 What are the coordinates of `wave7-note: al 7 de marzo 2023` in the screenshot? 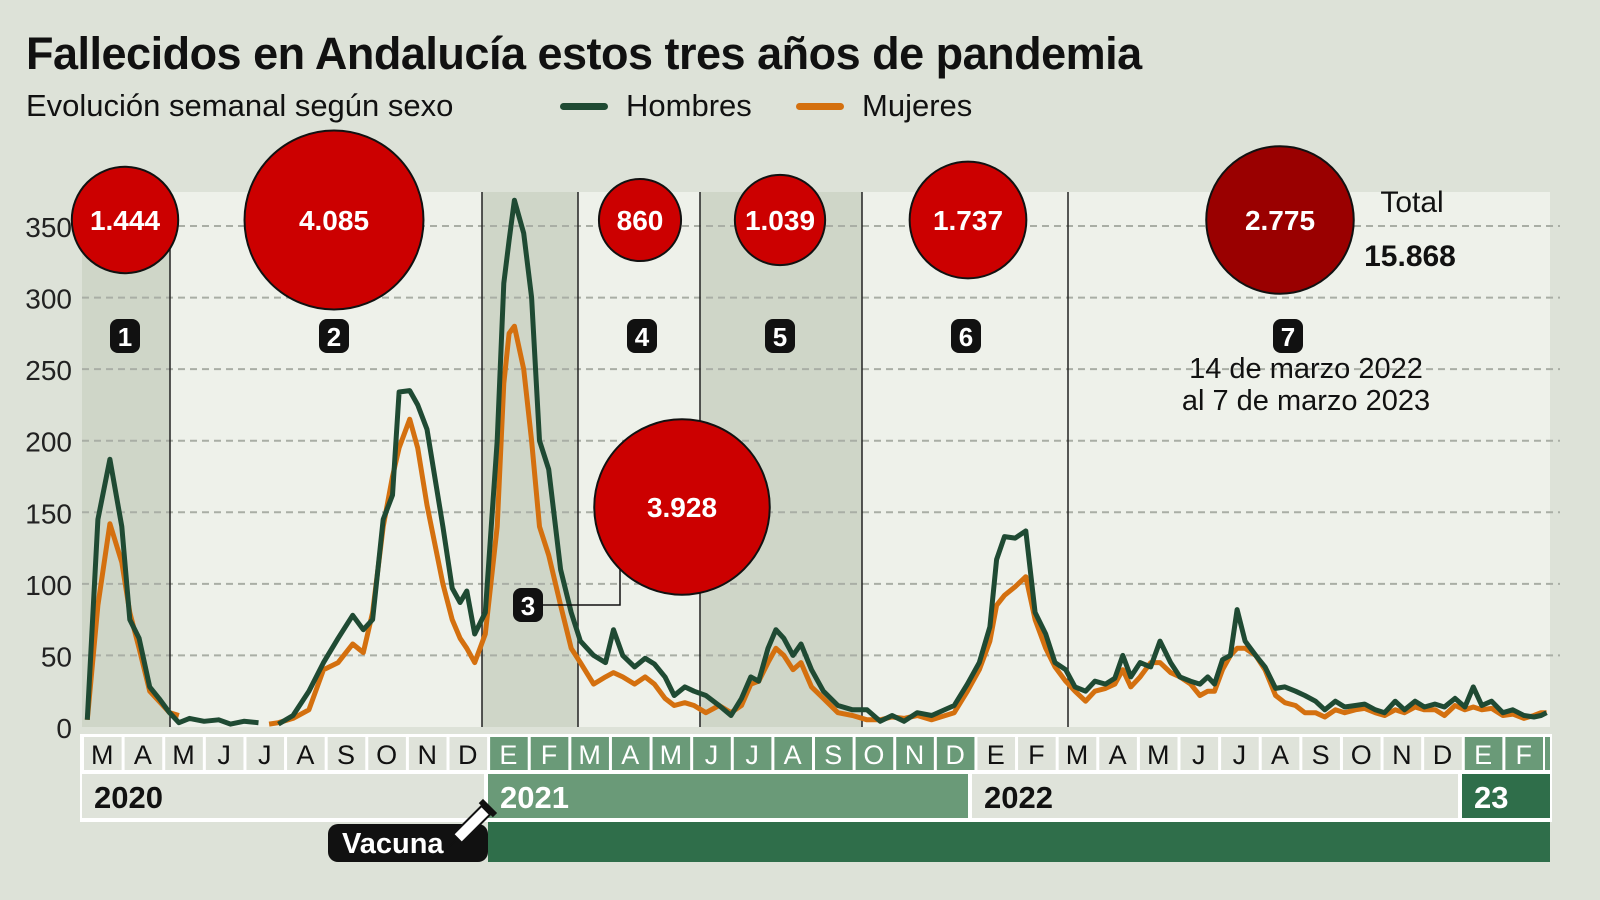 It's located at (1306, 401).